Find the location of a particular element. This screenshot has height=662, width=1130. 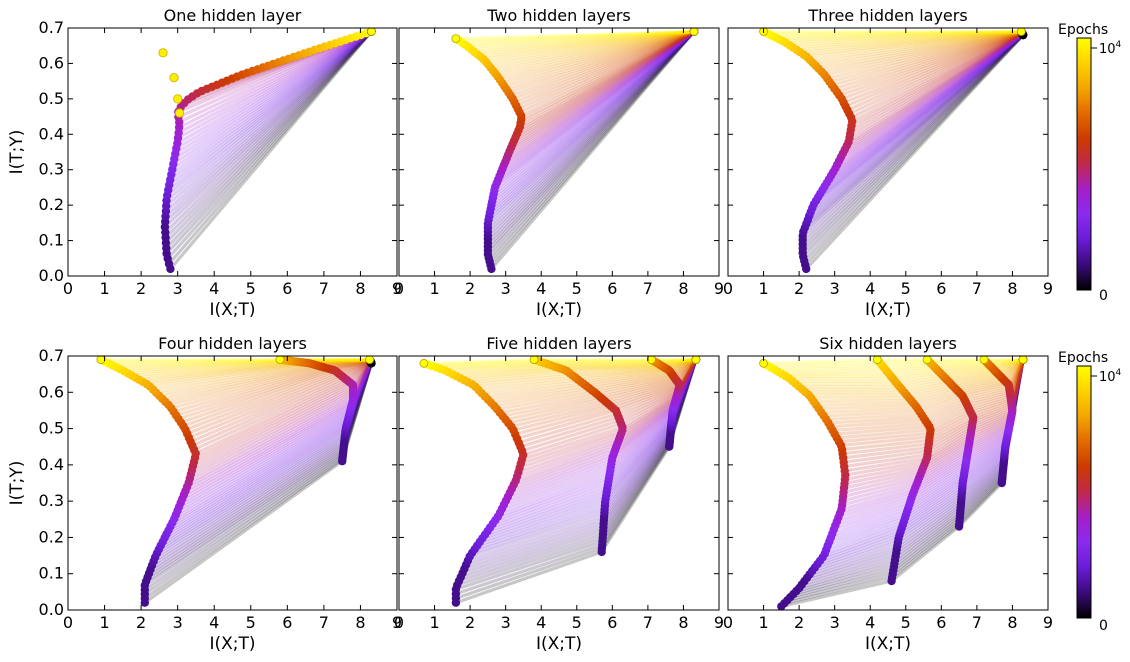

y-tick-label: 0.0 is located at coordinates (51, 275).